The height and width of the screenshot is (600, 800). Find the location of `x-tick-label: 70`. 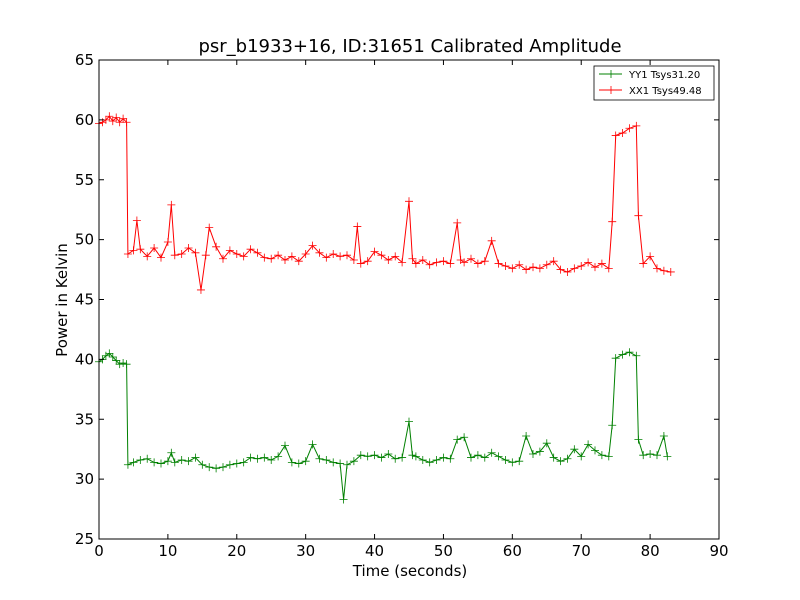

x-tick-label: 70 is located at coordinates (581, 551).